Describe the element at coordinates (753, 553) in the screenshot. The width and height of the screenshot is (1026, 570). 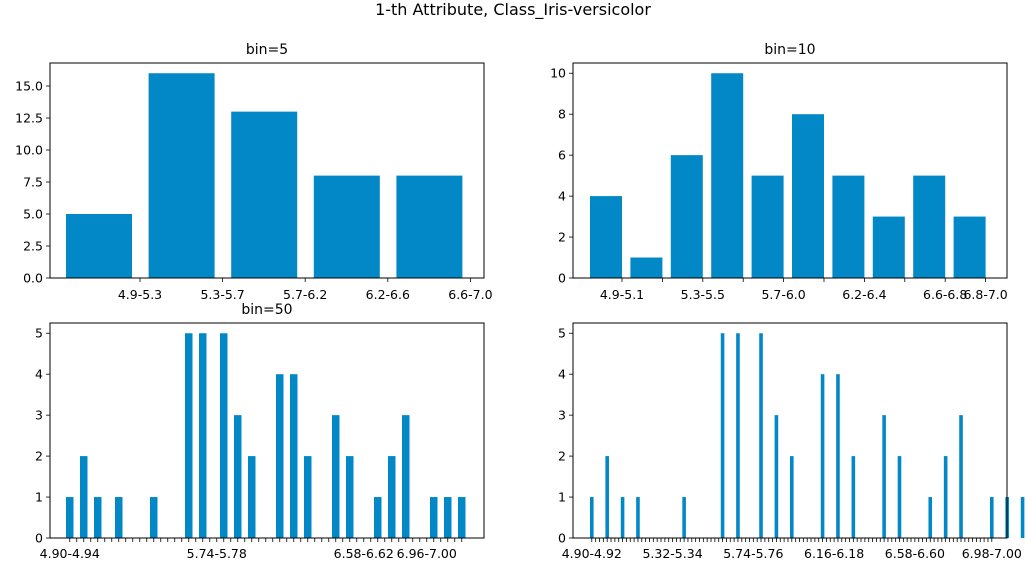
I see `x-tick-label: 5.74-5.76` at that location.